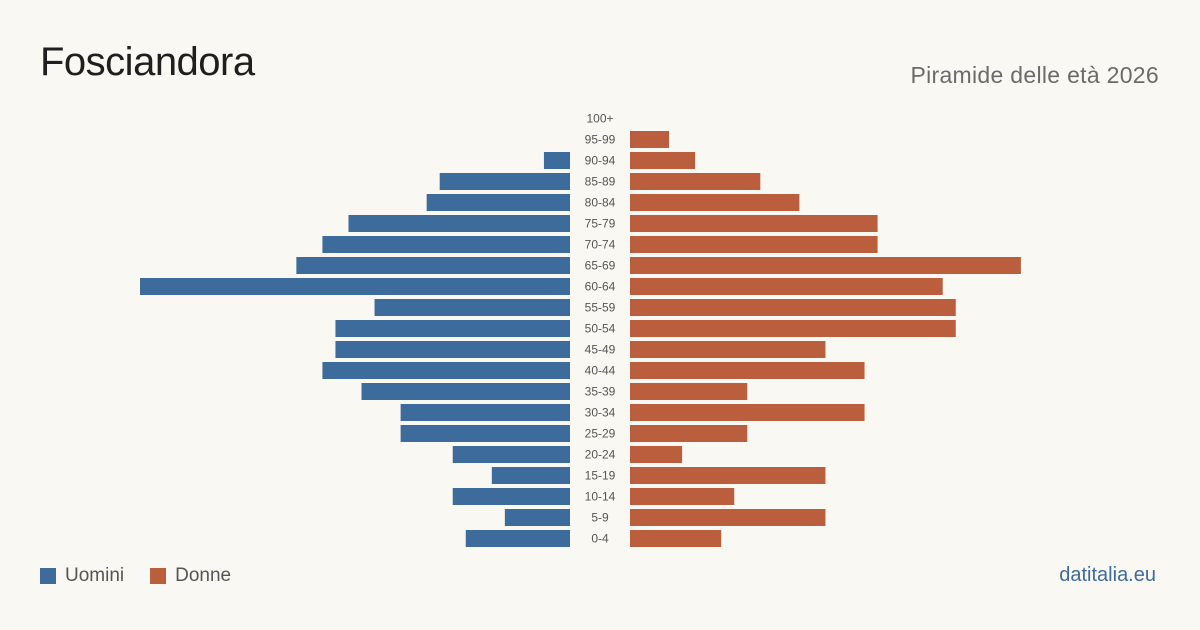 The image size is (1200, 630). I want to click on age-label-90-94: 90-94, so click(600, 161).